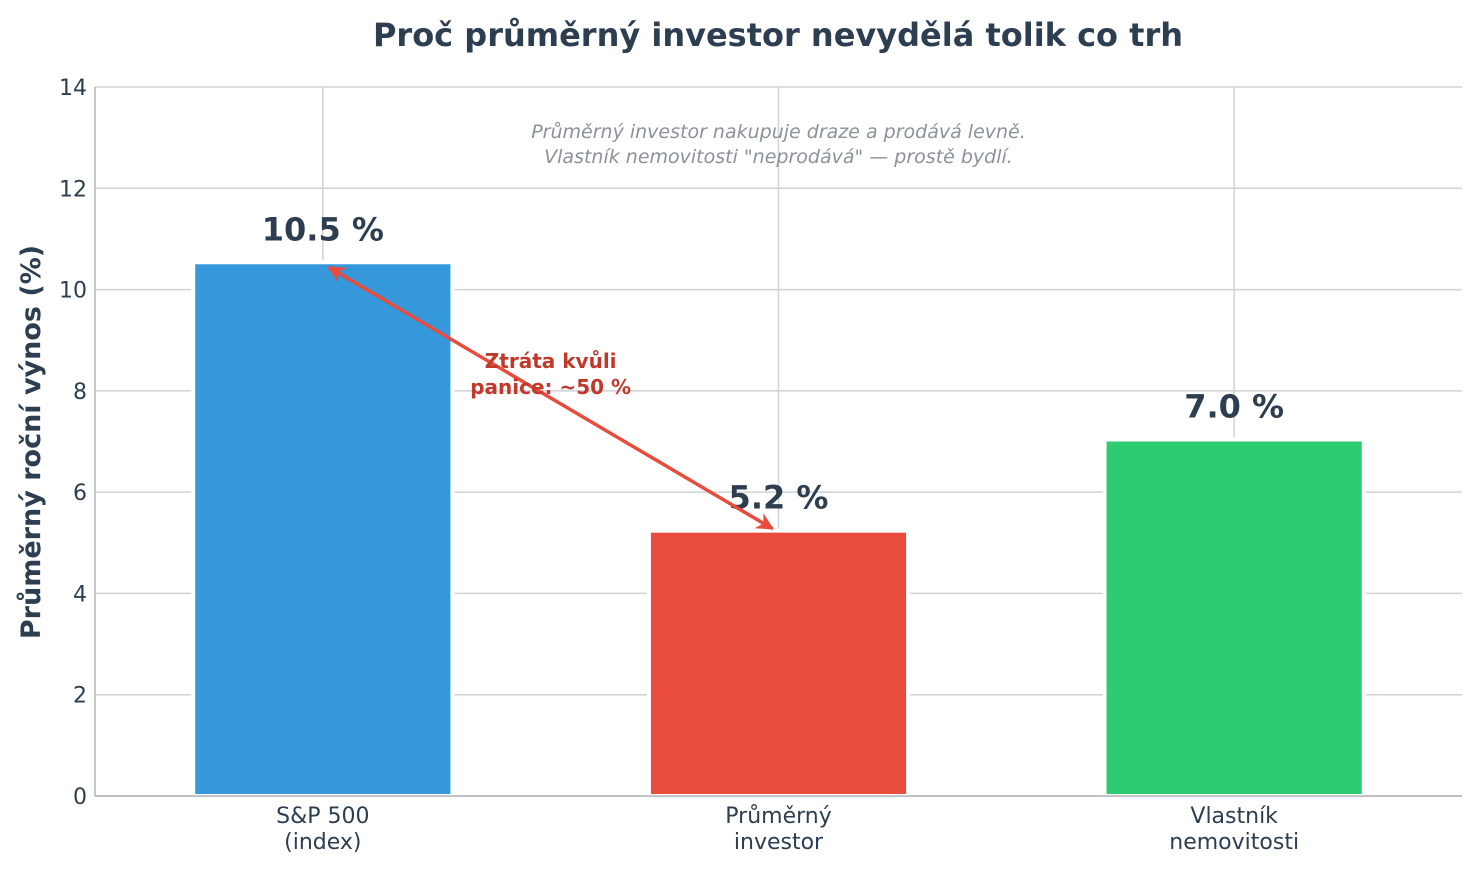 The image size is (1476, 873). Describe the element at coordinates (550, 387) in the screenshot. I see `annotation-text: panice: ~50 %` at that location.